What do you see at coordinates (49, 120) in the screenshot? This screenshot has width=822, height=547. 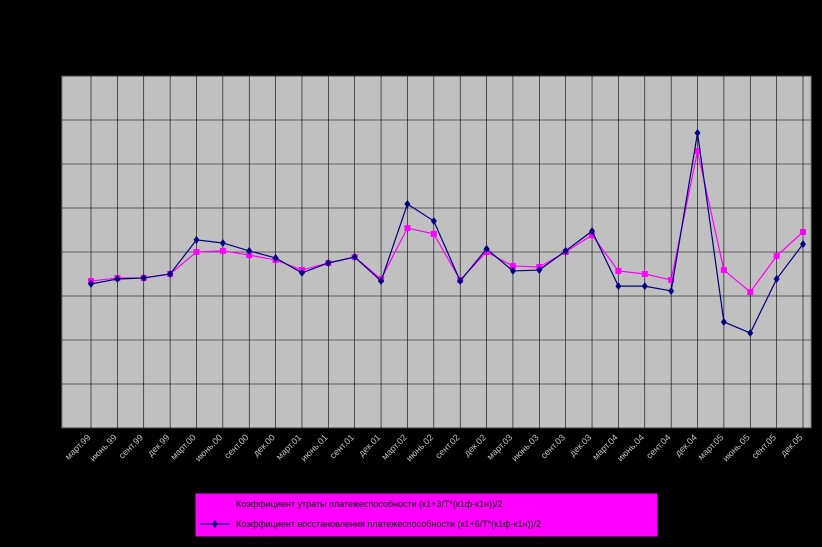 I see `y-tick-label: 1.4` at bounding box center [49, 120].